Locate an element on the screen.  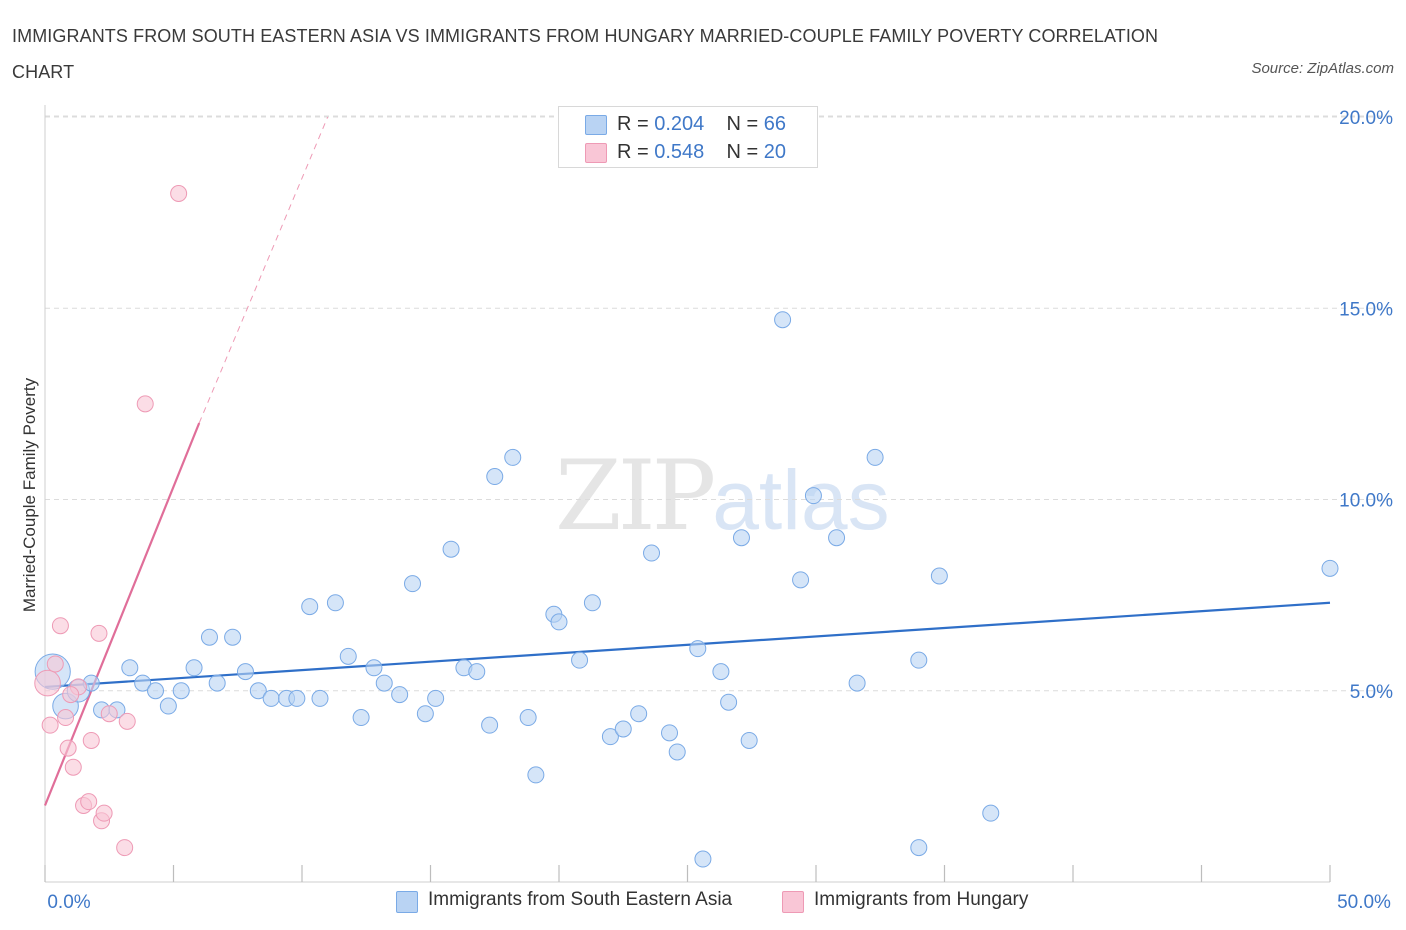
y-axis-label: Married-Couple Family Poverty is located at coordinates (29, 495).